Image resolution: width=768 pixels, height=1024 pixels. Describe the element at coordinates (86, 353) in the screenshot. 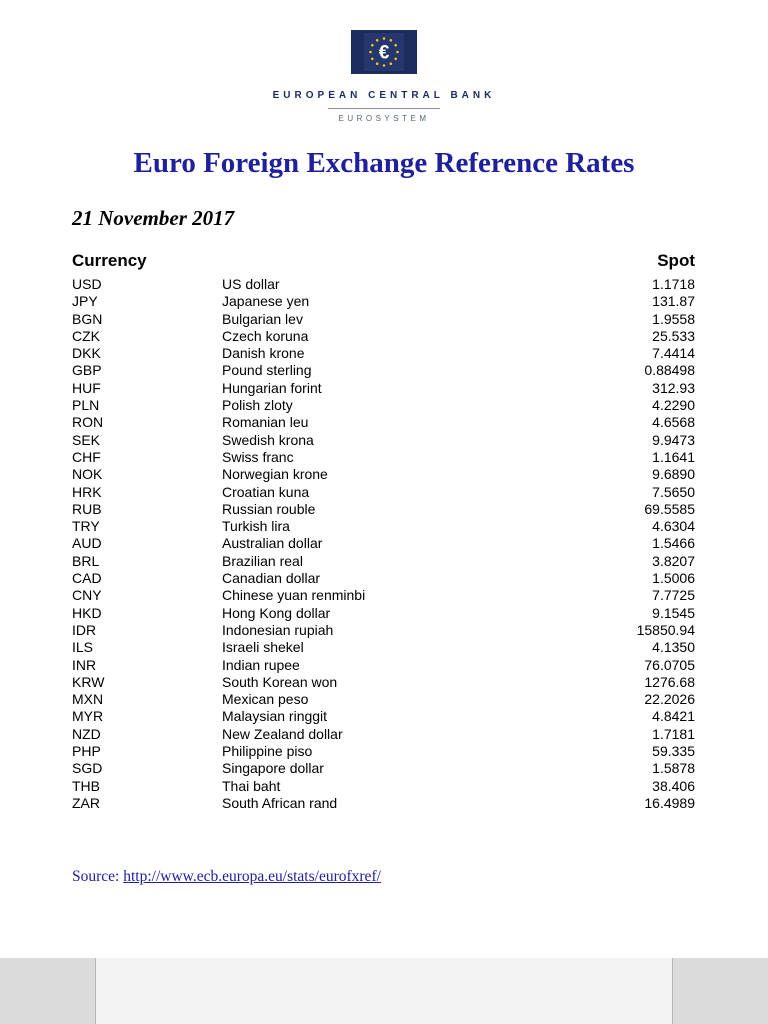

I see `currency-code: DKK` at that location.